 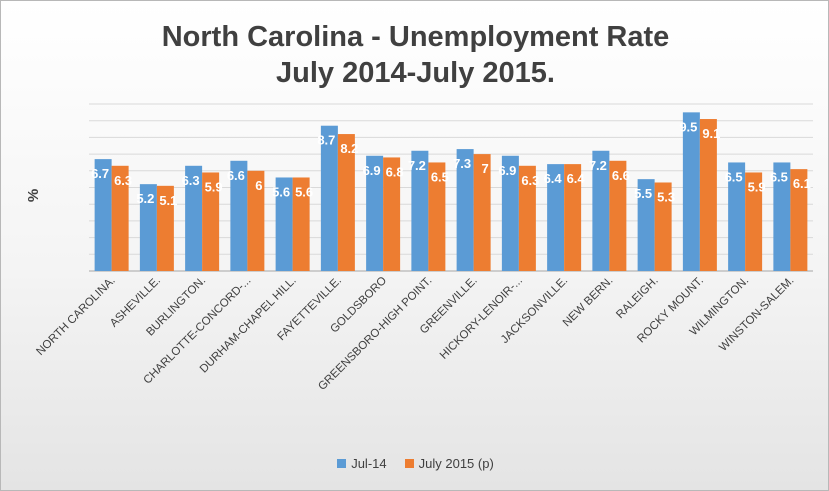 I want to click on legend-item-series-2: July 2015 (p), so click(x=449, y=463).